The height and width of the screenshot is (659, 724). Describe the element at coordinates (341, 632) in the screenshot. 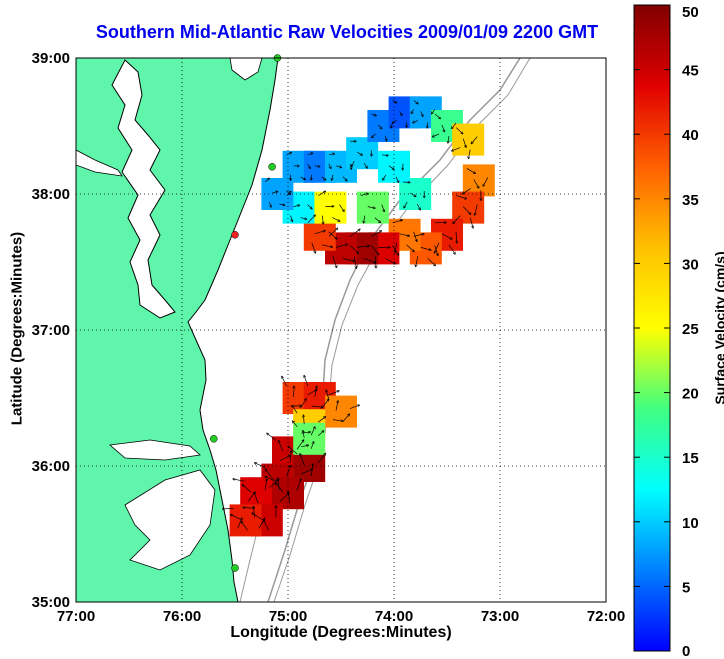

I see `x-axis-label: Longitude (Degrees:Minutes)` at that location.